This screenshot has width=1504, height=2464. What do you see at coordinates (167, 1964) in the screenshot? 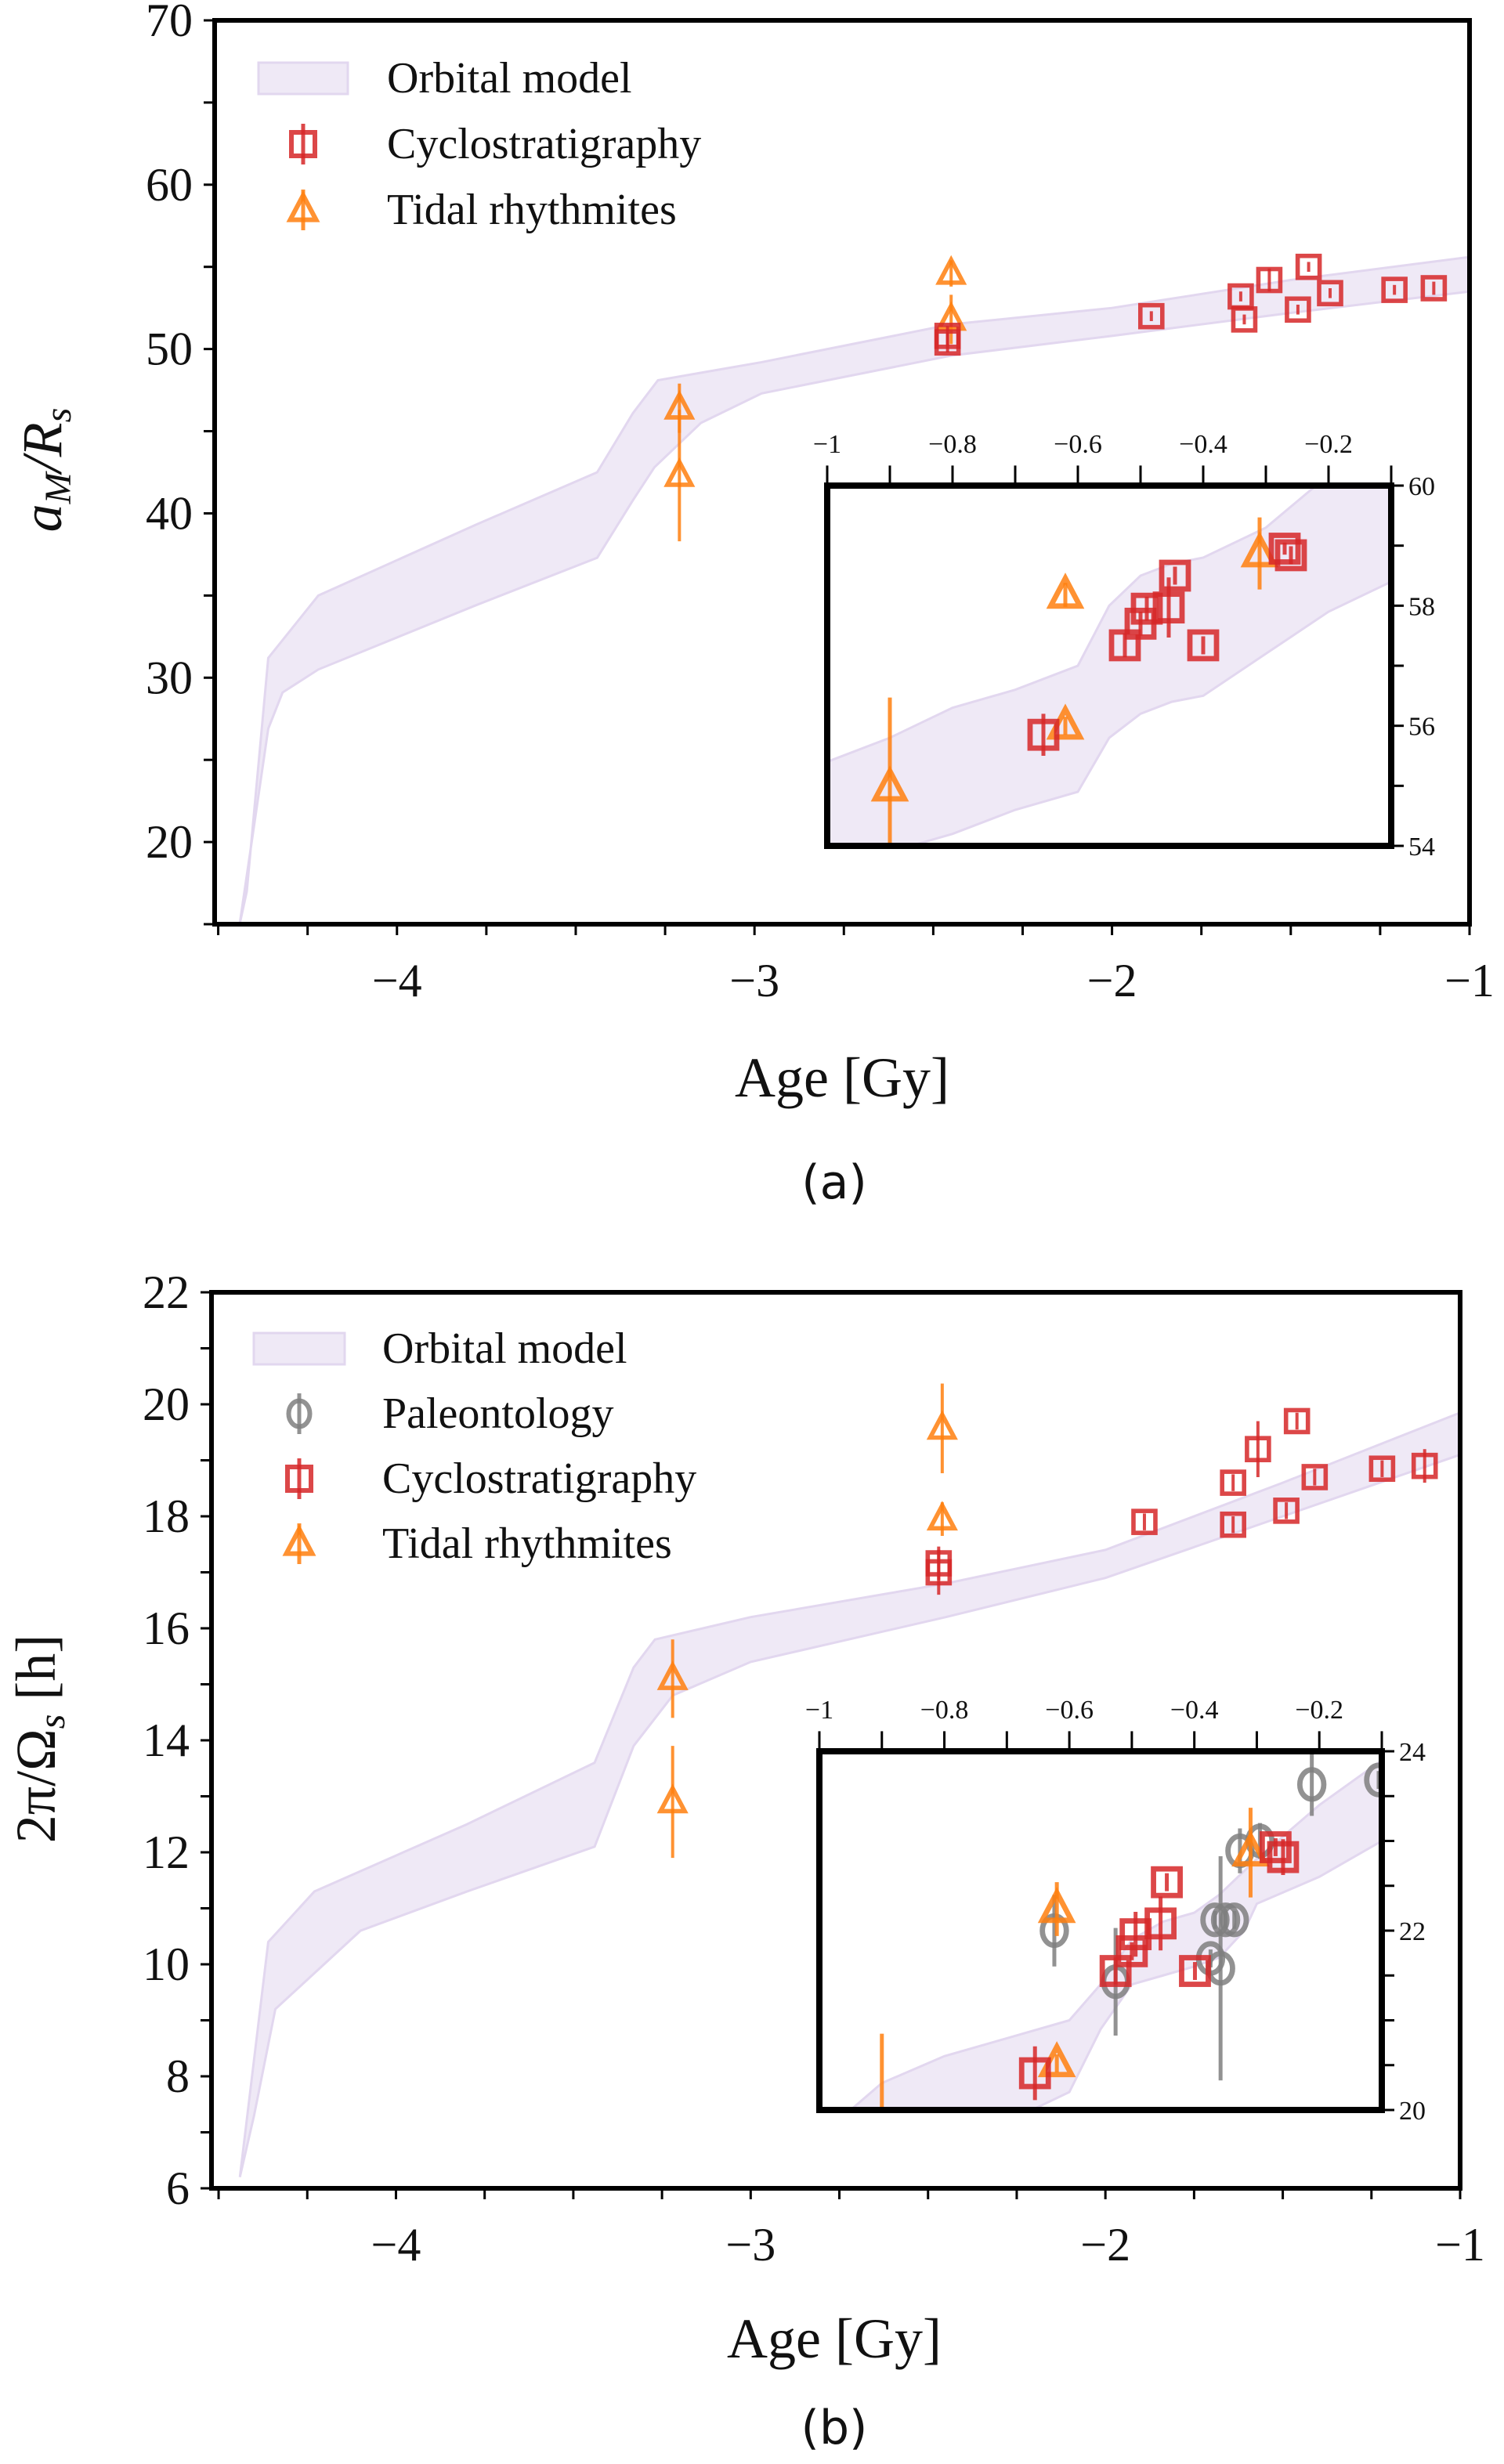
I see `y-tick-label: 10` at bounding box center [167, 1964].